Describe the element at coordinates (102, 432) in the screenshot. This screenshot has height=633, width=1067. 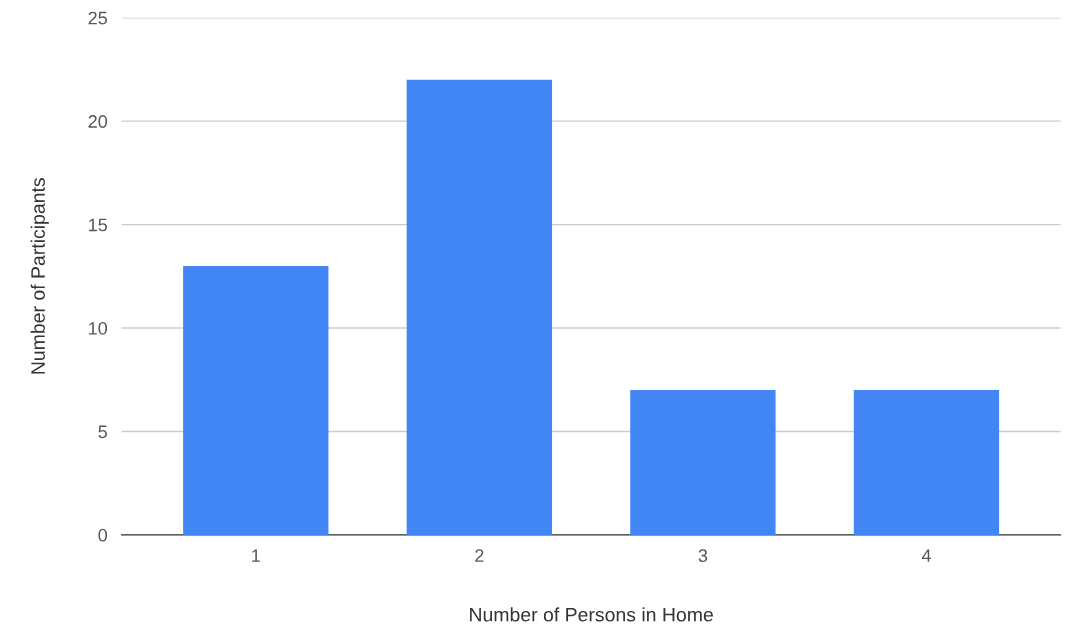
I see `y-tick-label: 5` at that location.